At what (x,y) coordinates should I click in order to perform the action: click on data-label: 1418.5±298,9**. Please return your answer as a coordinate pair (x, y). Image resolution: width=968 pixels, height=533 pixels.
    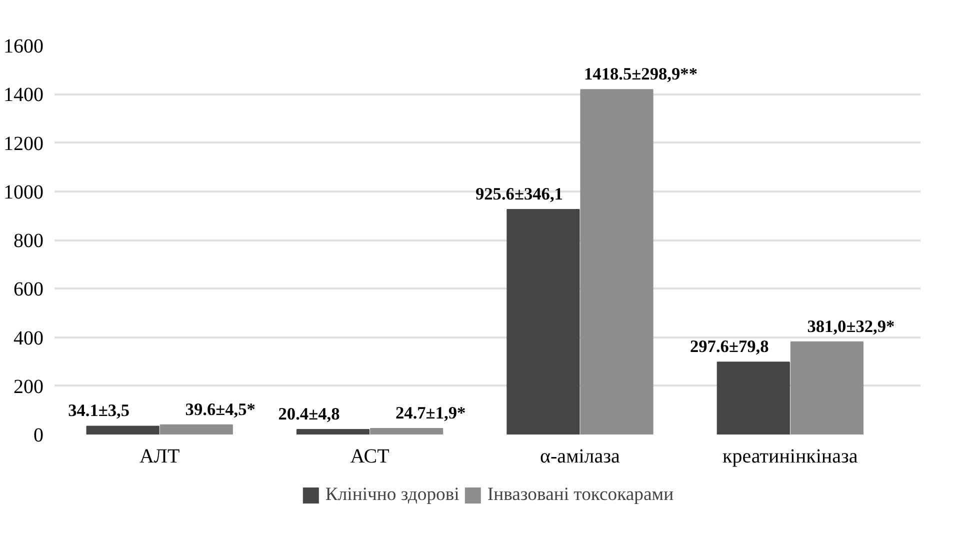
    Looking at the image, I should click on (641, 74).